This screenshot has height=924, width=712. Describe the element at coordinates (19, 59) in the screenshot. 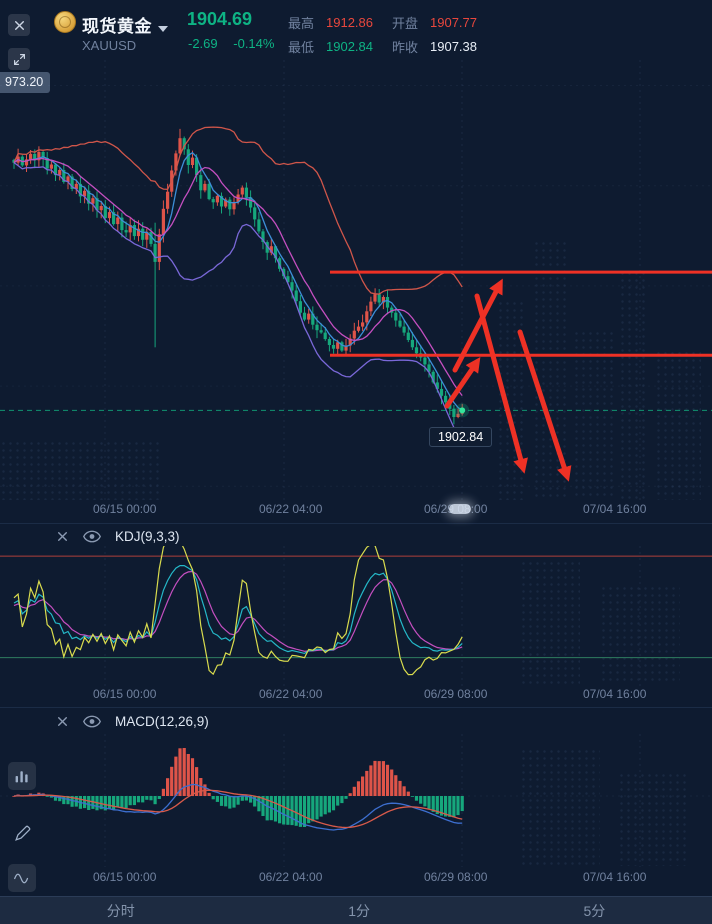

I see `expand-icon` at that location.